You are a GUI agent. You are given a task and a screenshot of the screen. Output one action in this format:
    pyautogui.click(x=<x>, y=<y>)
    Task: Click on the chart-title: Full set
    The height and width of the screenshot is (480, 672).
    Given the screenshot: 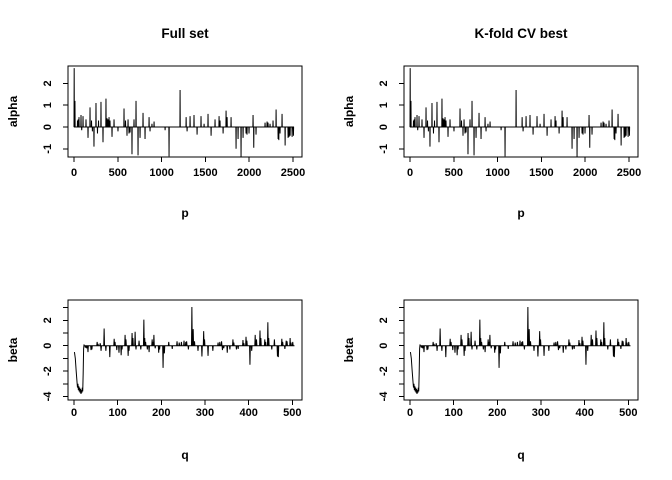 What is the action you would take?
    pyautogui.click(x=185, y=33)
    